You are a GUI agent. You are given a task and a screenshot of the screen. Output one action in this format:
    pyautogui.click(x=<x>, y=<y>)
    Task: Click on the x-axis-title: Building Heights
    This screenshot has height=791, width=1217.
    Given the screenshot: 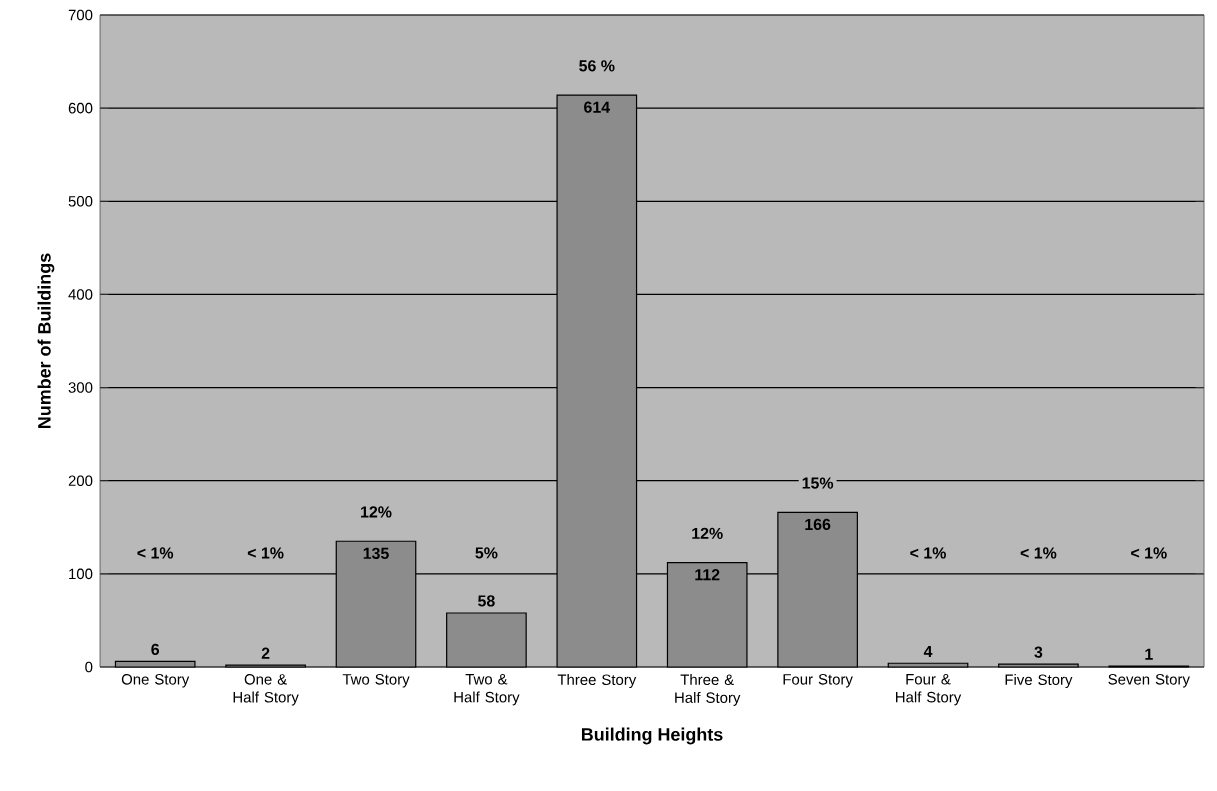 What is the action you would take?
    pyautogui.click(x=652, y=736)
    